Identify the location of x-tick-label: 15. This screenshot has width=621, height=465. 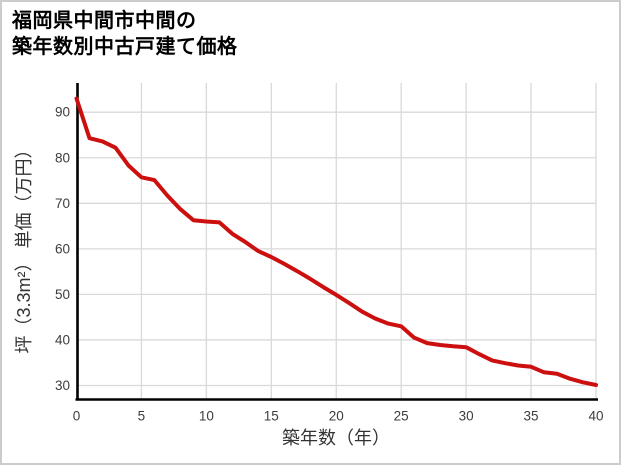
(271, 416).